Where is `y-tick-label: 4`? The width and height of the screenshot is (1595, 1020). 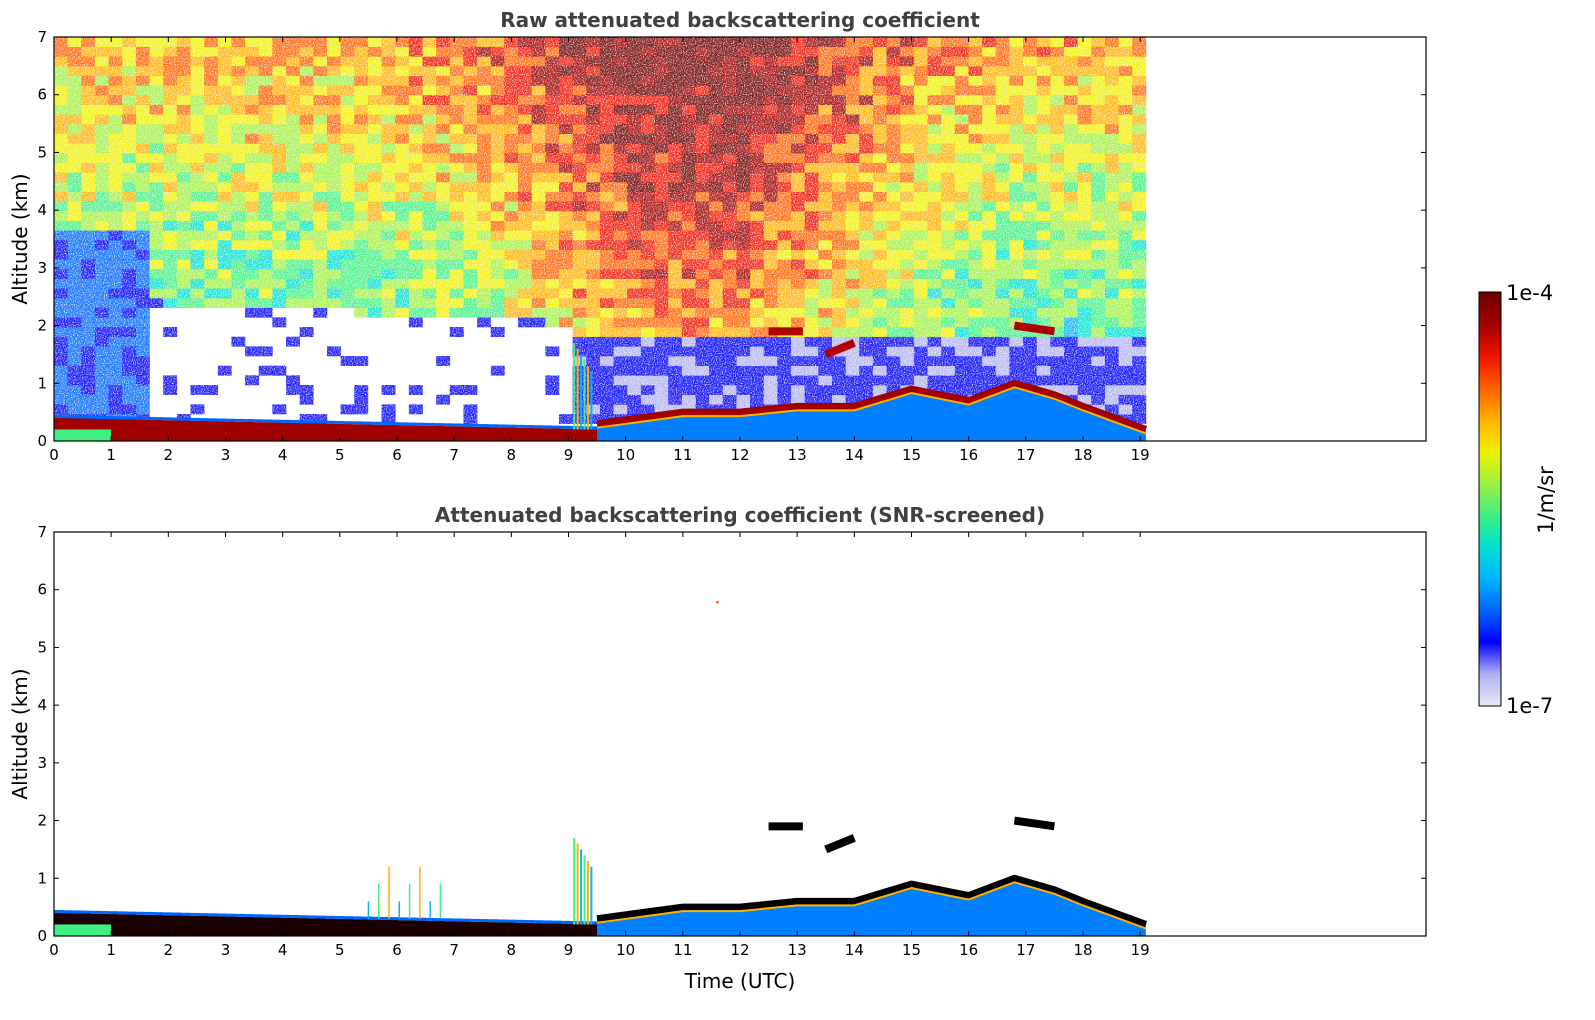
y-tick-label: 4 is located at coordinates (42, 705).